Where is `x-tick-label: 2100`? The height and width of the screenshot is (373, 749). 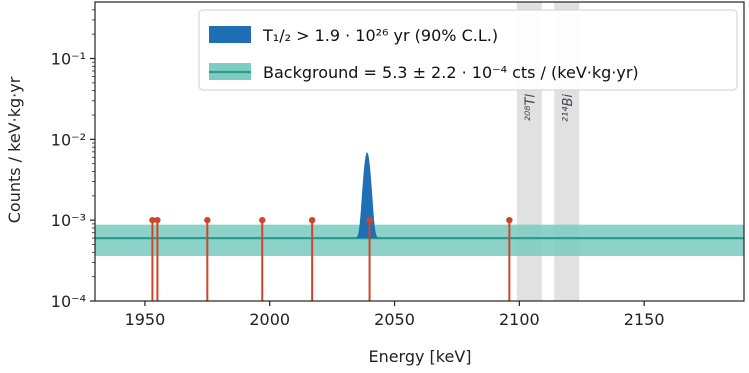 x-tick-label: 2100 is located at coordinates (519, 319).